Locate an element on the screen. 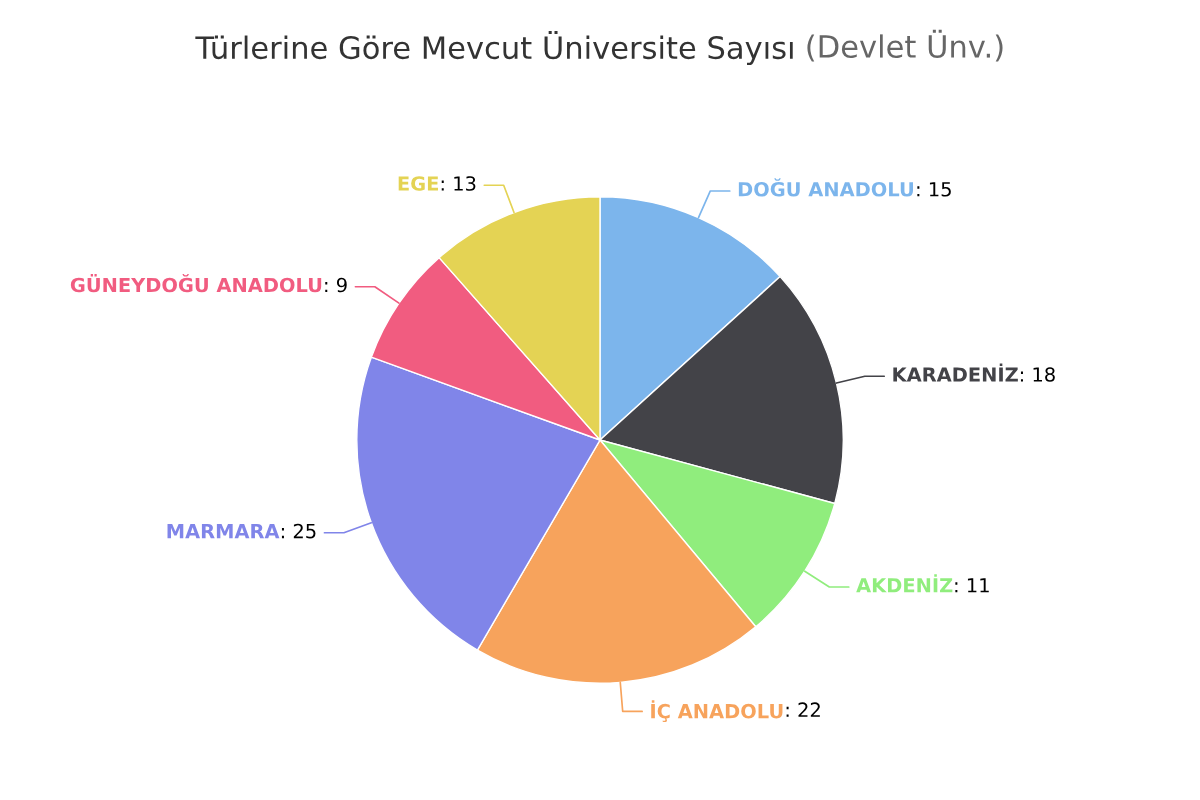  slice-label: İÇ ANADOLU is located at coordinates (717, 711).